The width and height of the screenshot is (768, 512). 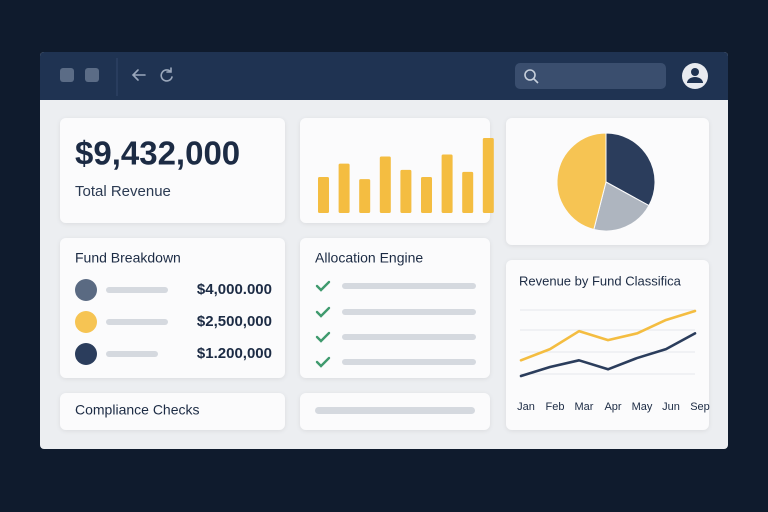 What do you see at coordinates (234, 321) in the screenshot?
I see `fund-amount: $2,500,000` at bounding box center [234, 321].